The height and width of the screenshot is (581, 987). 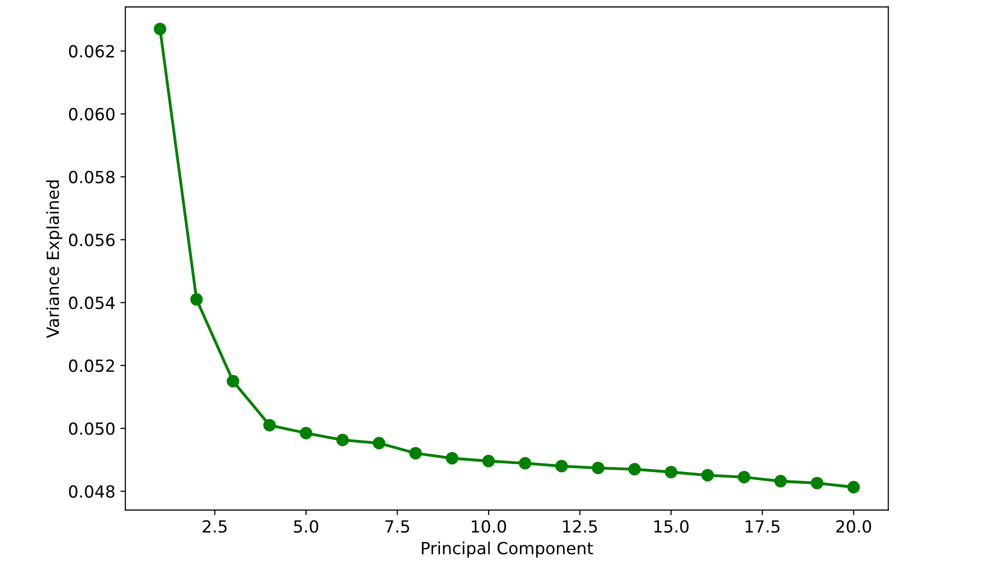 I want to click on x-tick-label: 12.5, so click(x=580, y=526).